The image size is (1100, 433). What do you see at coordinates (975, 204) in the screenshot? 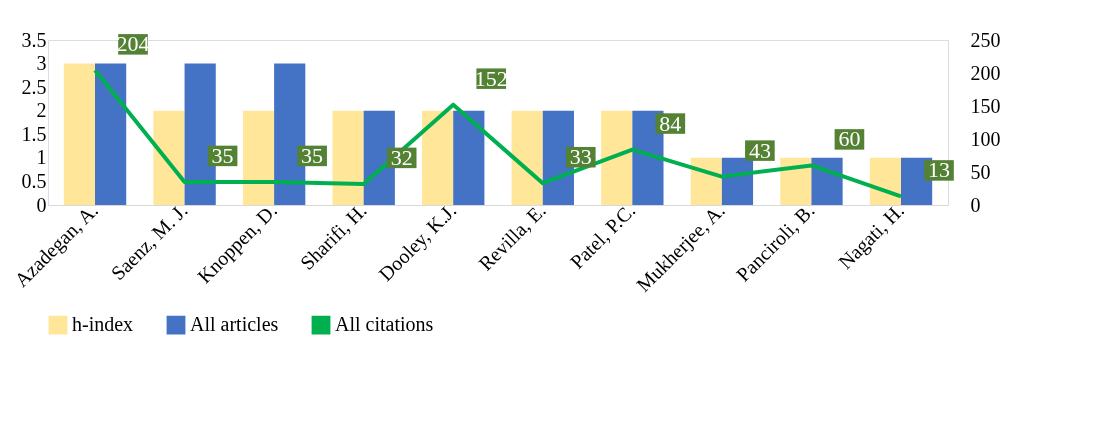
I see `y2-tick-label: 0` at bounding box center [975, 204].